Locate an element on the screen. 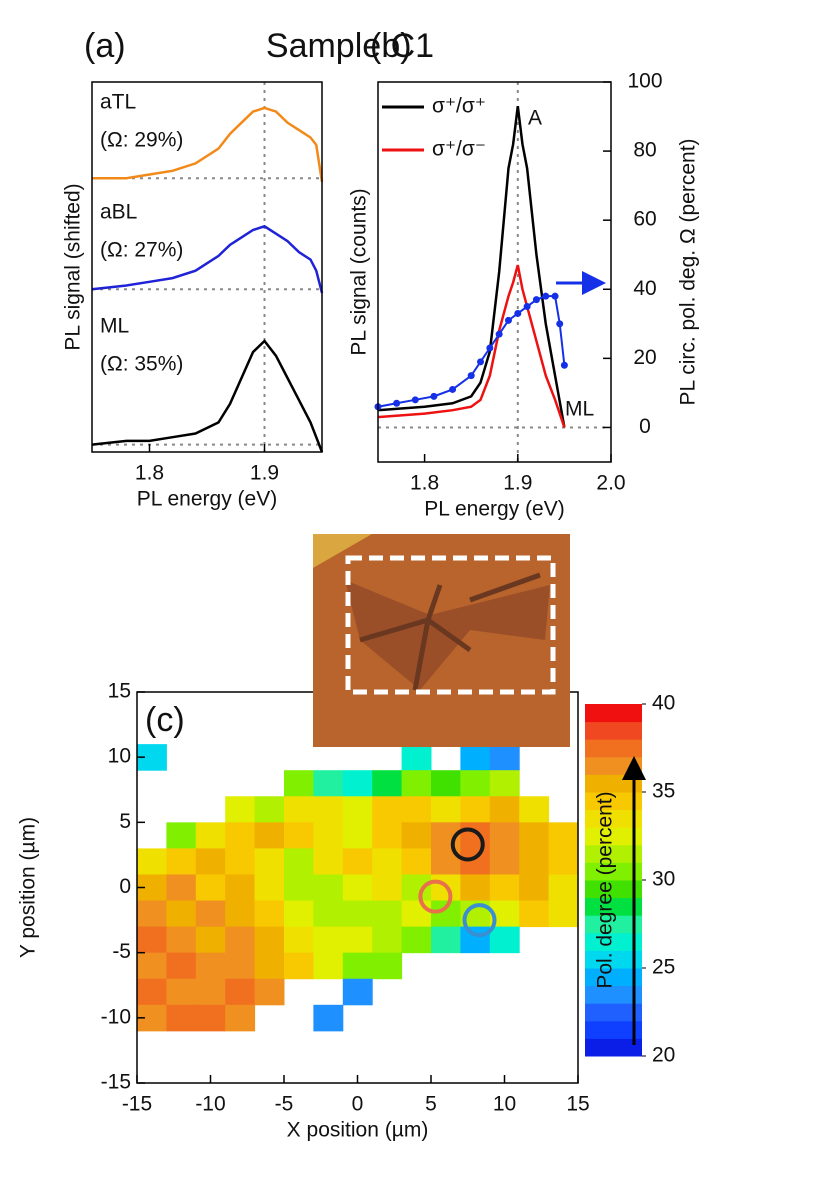  inset-photo is located at coordinates (441, 640).